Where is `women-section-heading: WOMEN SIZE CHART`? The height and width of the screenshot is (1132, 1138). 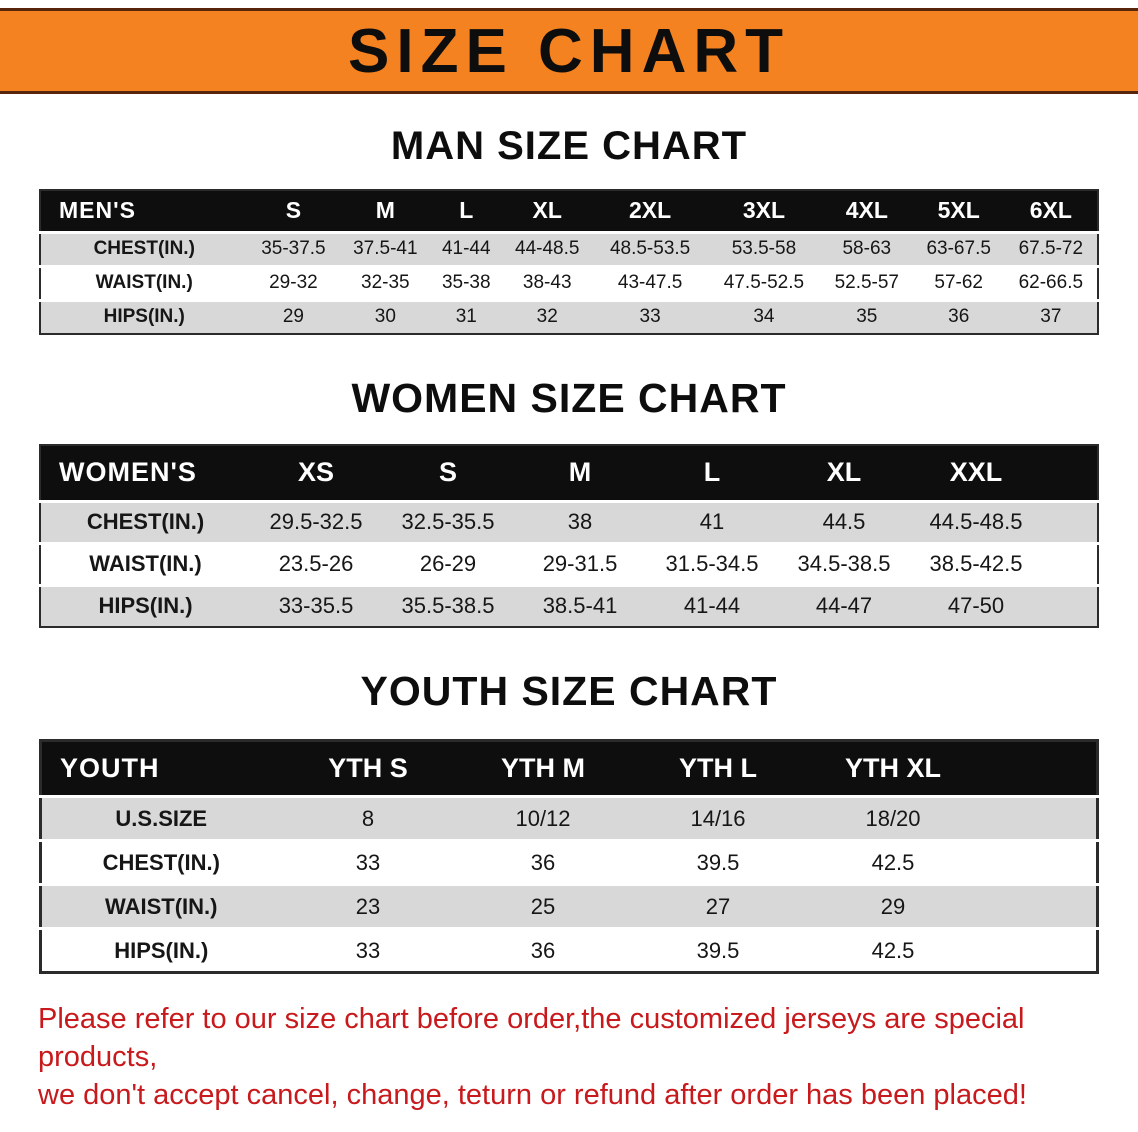
women-section-heading: WOMEN SIZE CHART is located at coordinates (569, 398).